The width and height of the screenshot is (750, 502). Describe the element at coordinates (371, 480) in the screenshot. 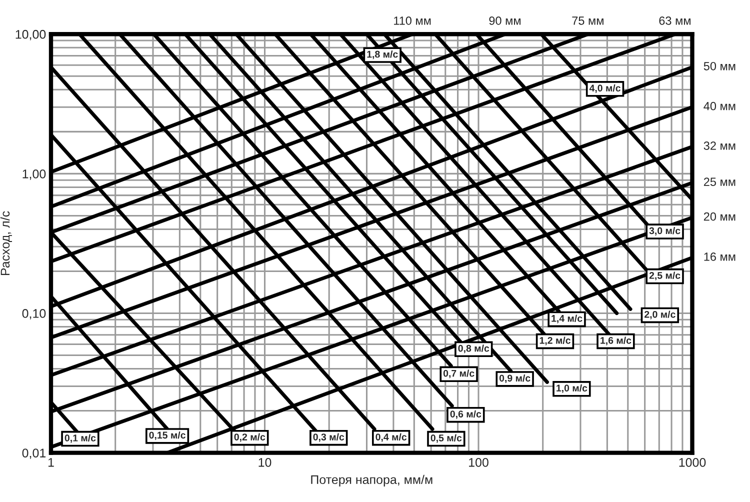

I see `x-axis-title: Потеря напора, мм/м` at that location.